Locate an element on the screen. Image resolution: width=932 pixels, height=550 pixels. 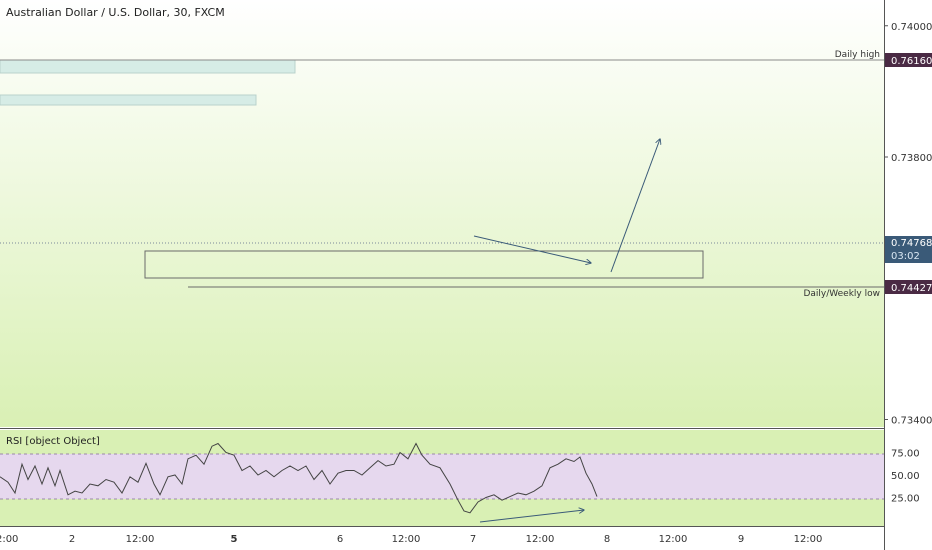
current-price-badge is located at coordinates (908, 249).